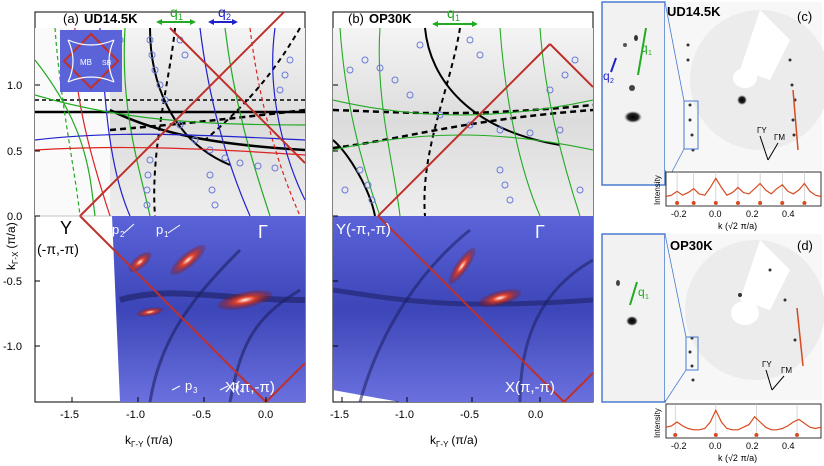 The height and width of the screenshot is (466, 824). Describe the element at coordinates (69, 415) in the screenshot. I see `x-tick: -1.5` at that location.